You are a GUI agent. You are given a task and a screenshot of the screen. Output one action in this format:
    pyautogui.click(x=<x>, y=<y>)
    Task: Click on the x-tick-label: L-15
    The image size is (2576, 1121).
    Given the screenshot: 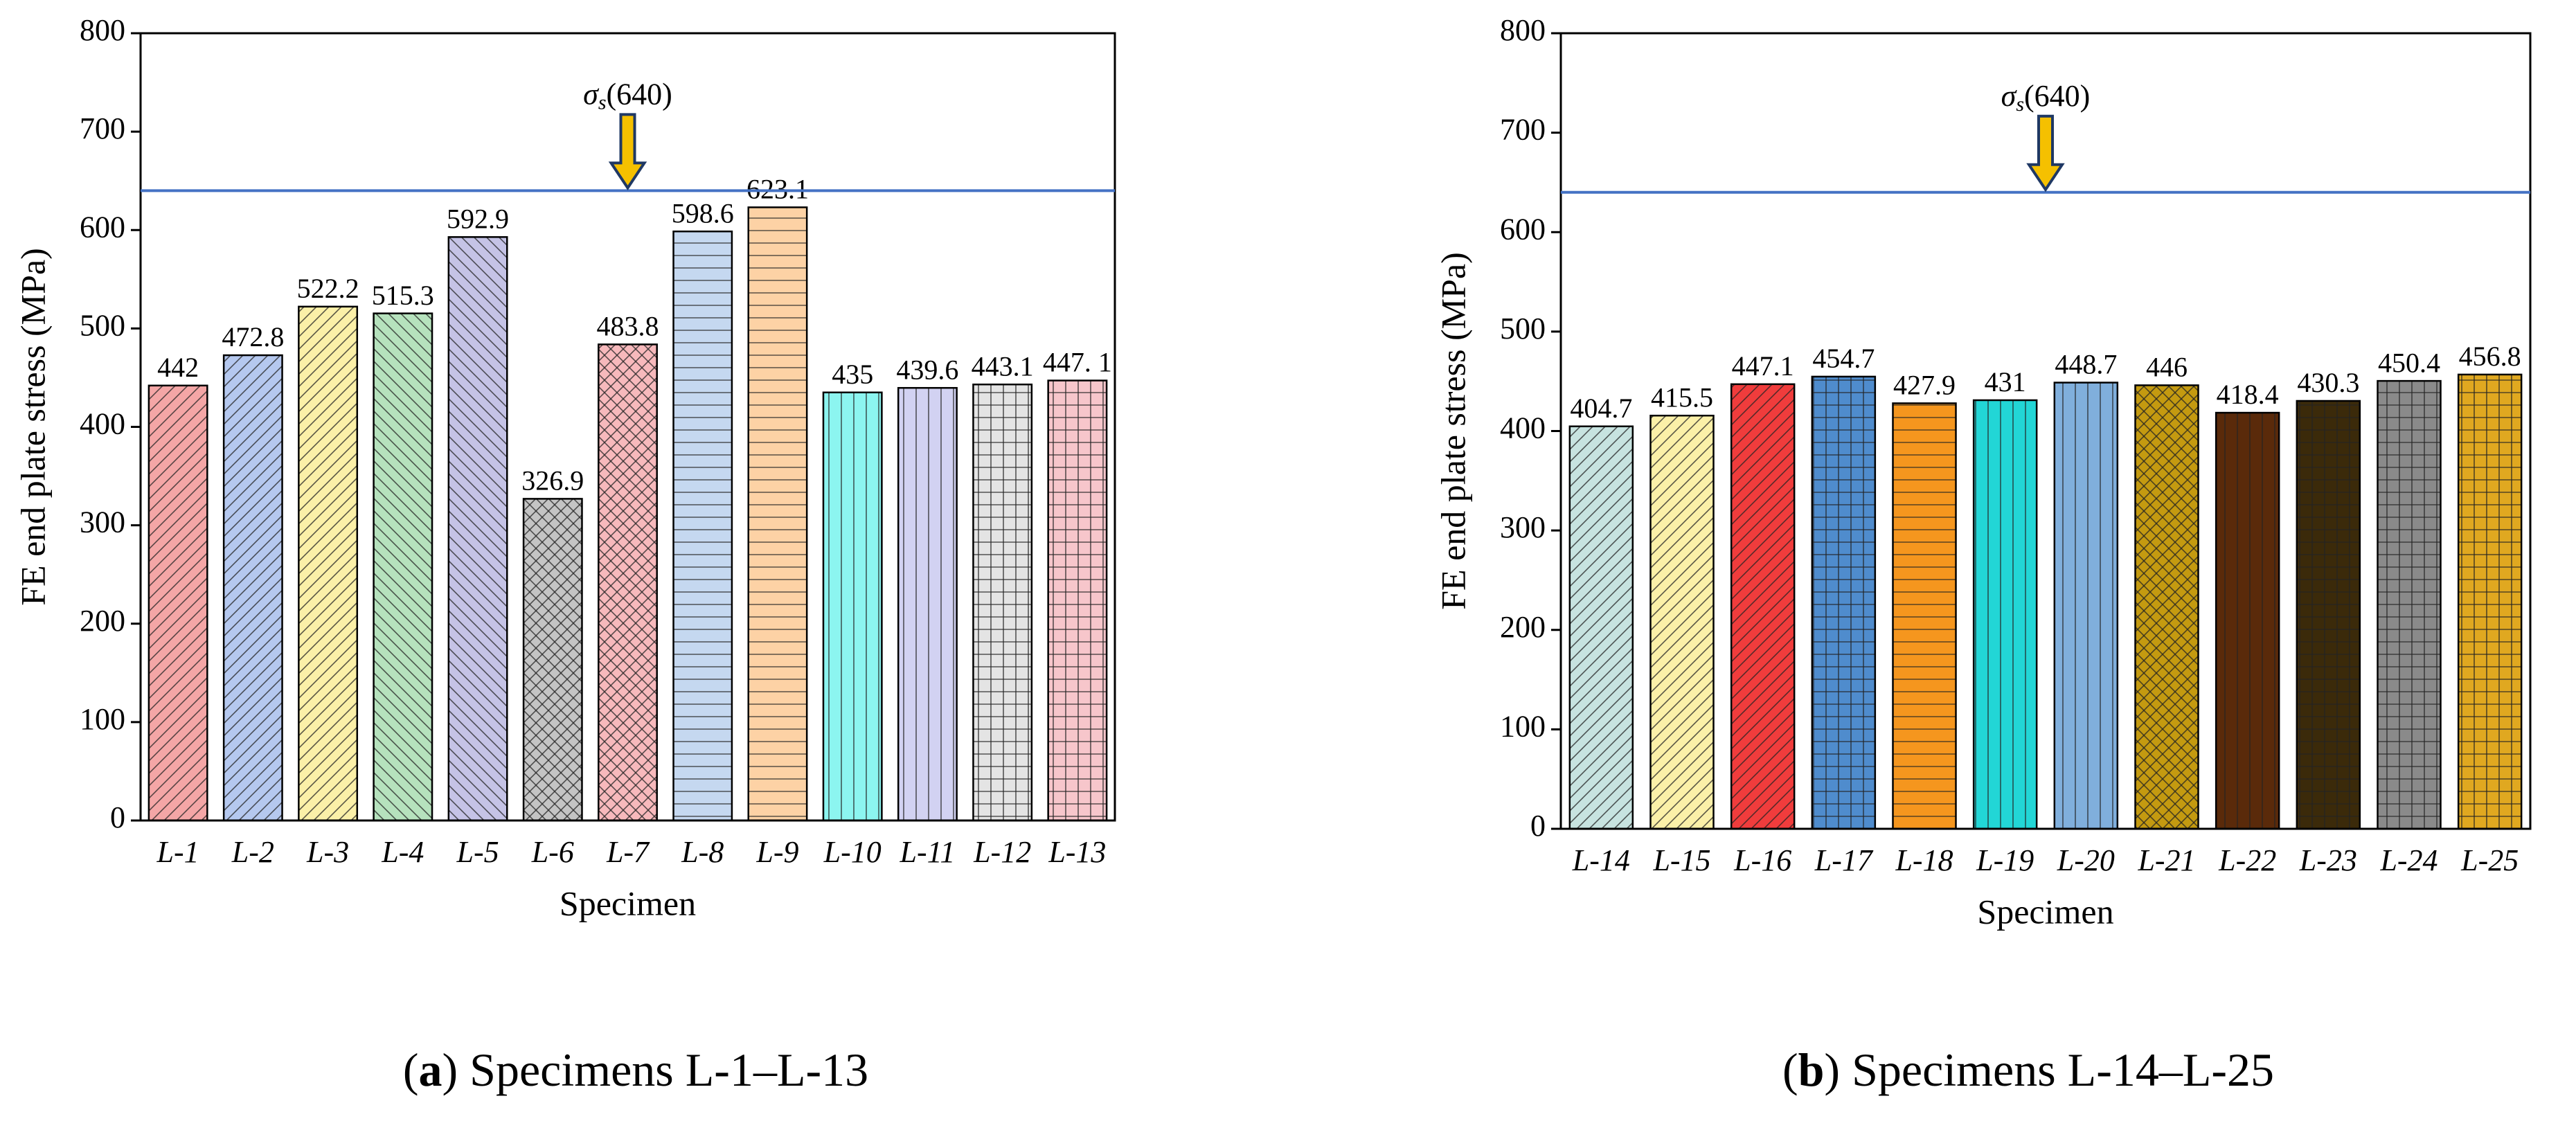 What is the action you would take?
    pyautogui.click(x=1681, y=860)
    